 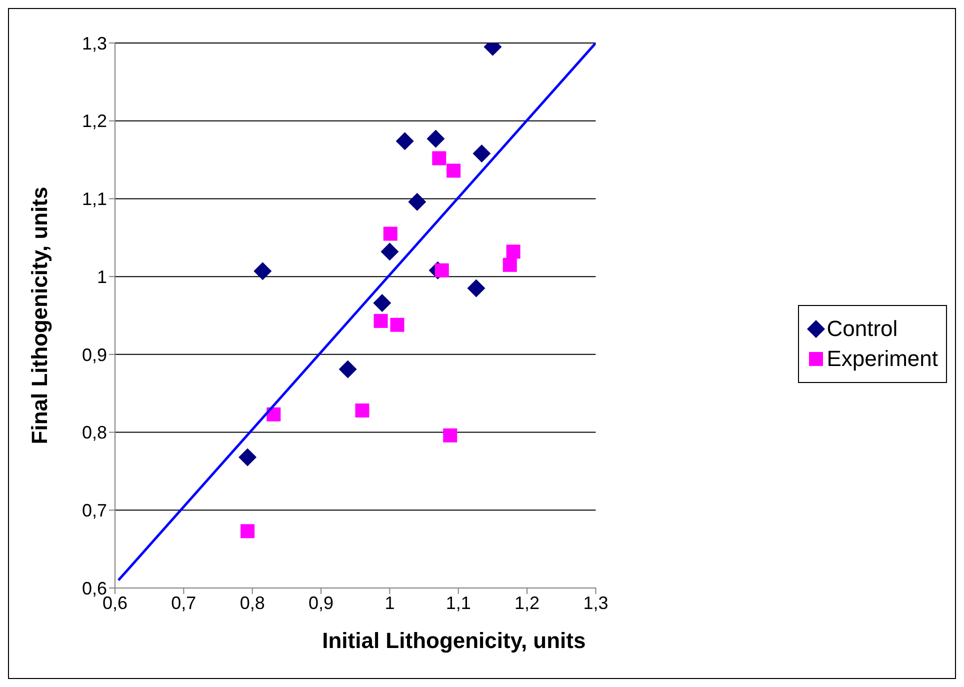 I want to click on x-tick-label: 0,9, so click(x=321, y=602).